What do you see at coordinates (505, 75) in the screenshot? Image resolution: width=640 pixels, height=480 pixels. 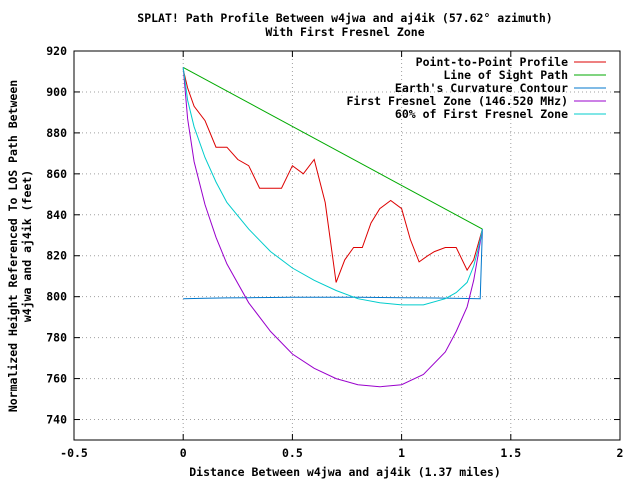 I see `legend-label-1: Line of Sight Path` at bounding box center [505, 75].